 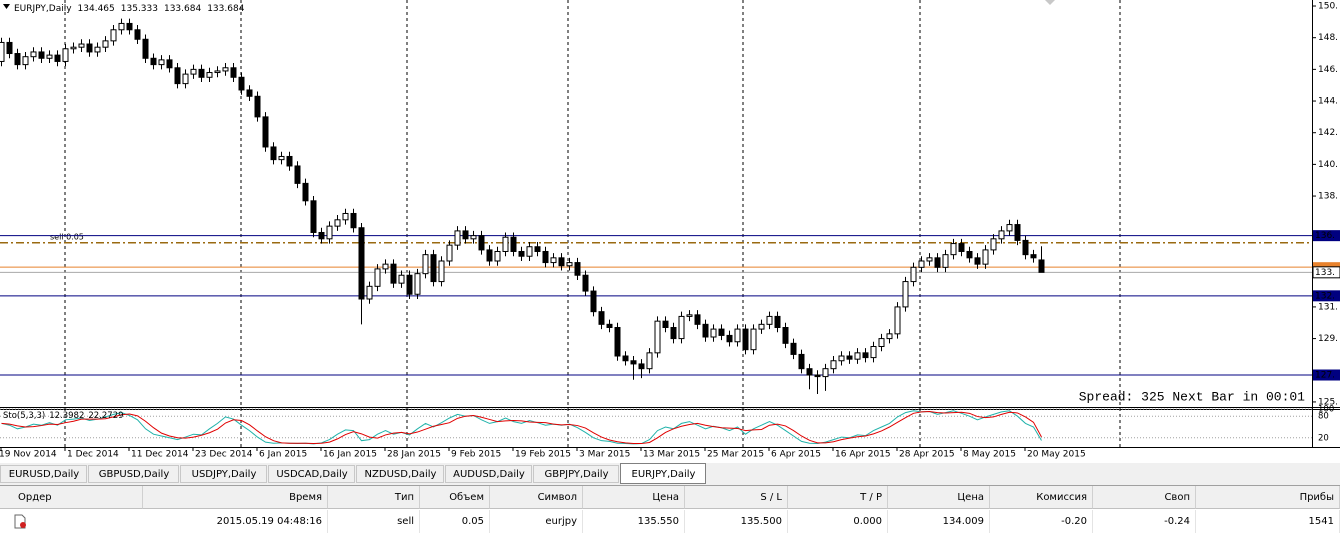 I want to click on tab-label: GBPUSD,Daily, so click(x=134, y=474).